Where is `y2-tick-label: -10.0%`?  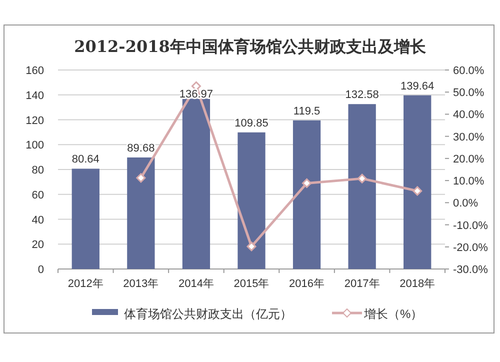
y2-tick-label: -10.0% is located at coordinates (470, 226).